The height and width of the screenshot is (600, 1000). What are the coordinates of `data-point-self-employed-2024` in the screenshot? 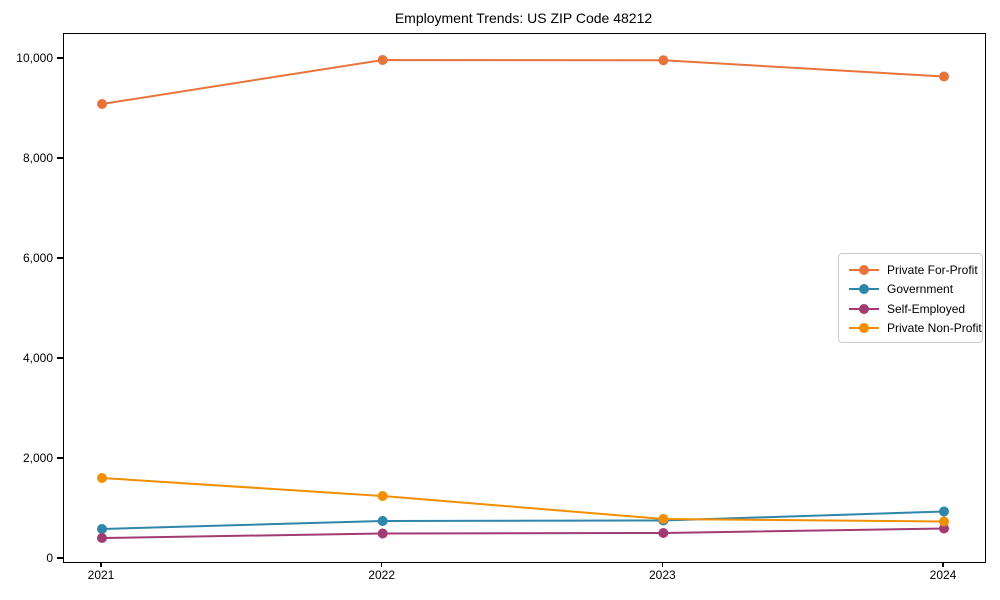 It's located at (944, 528).